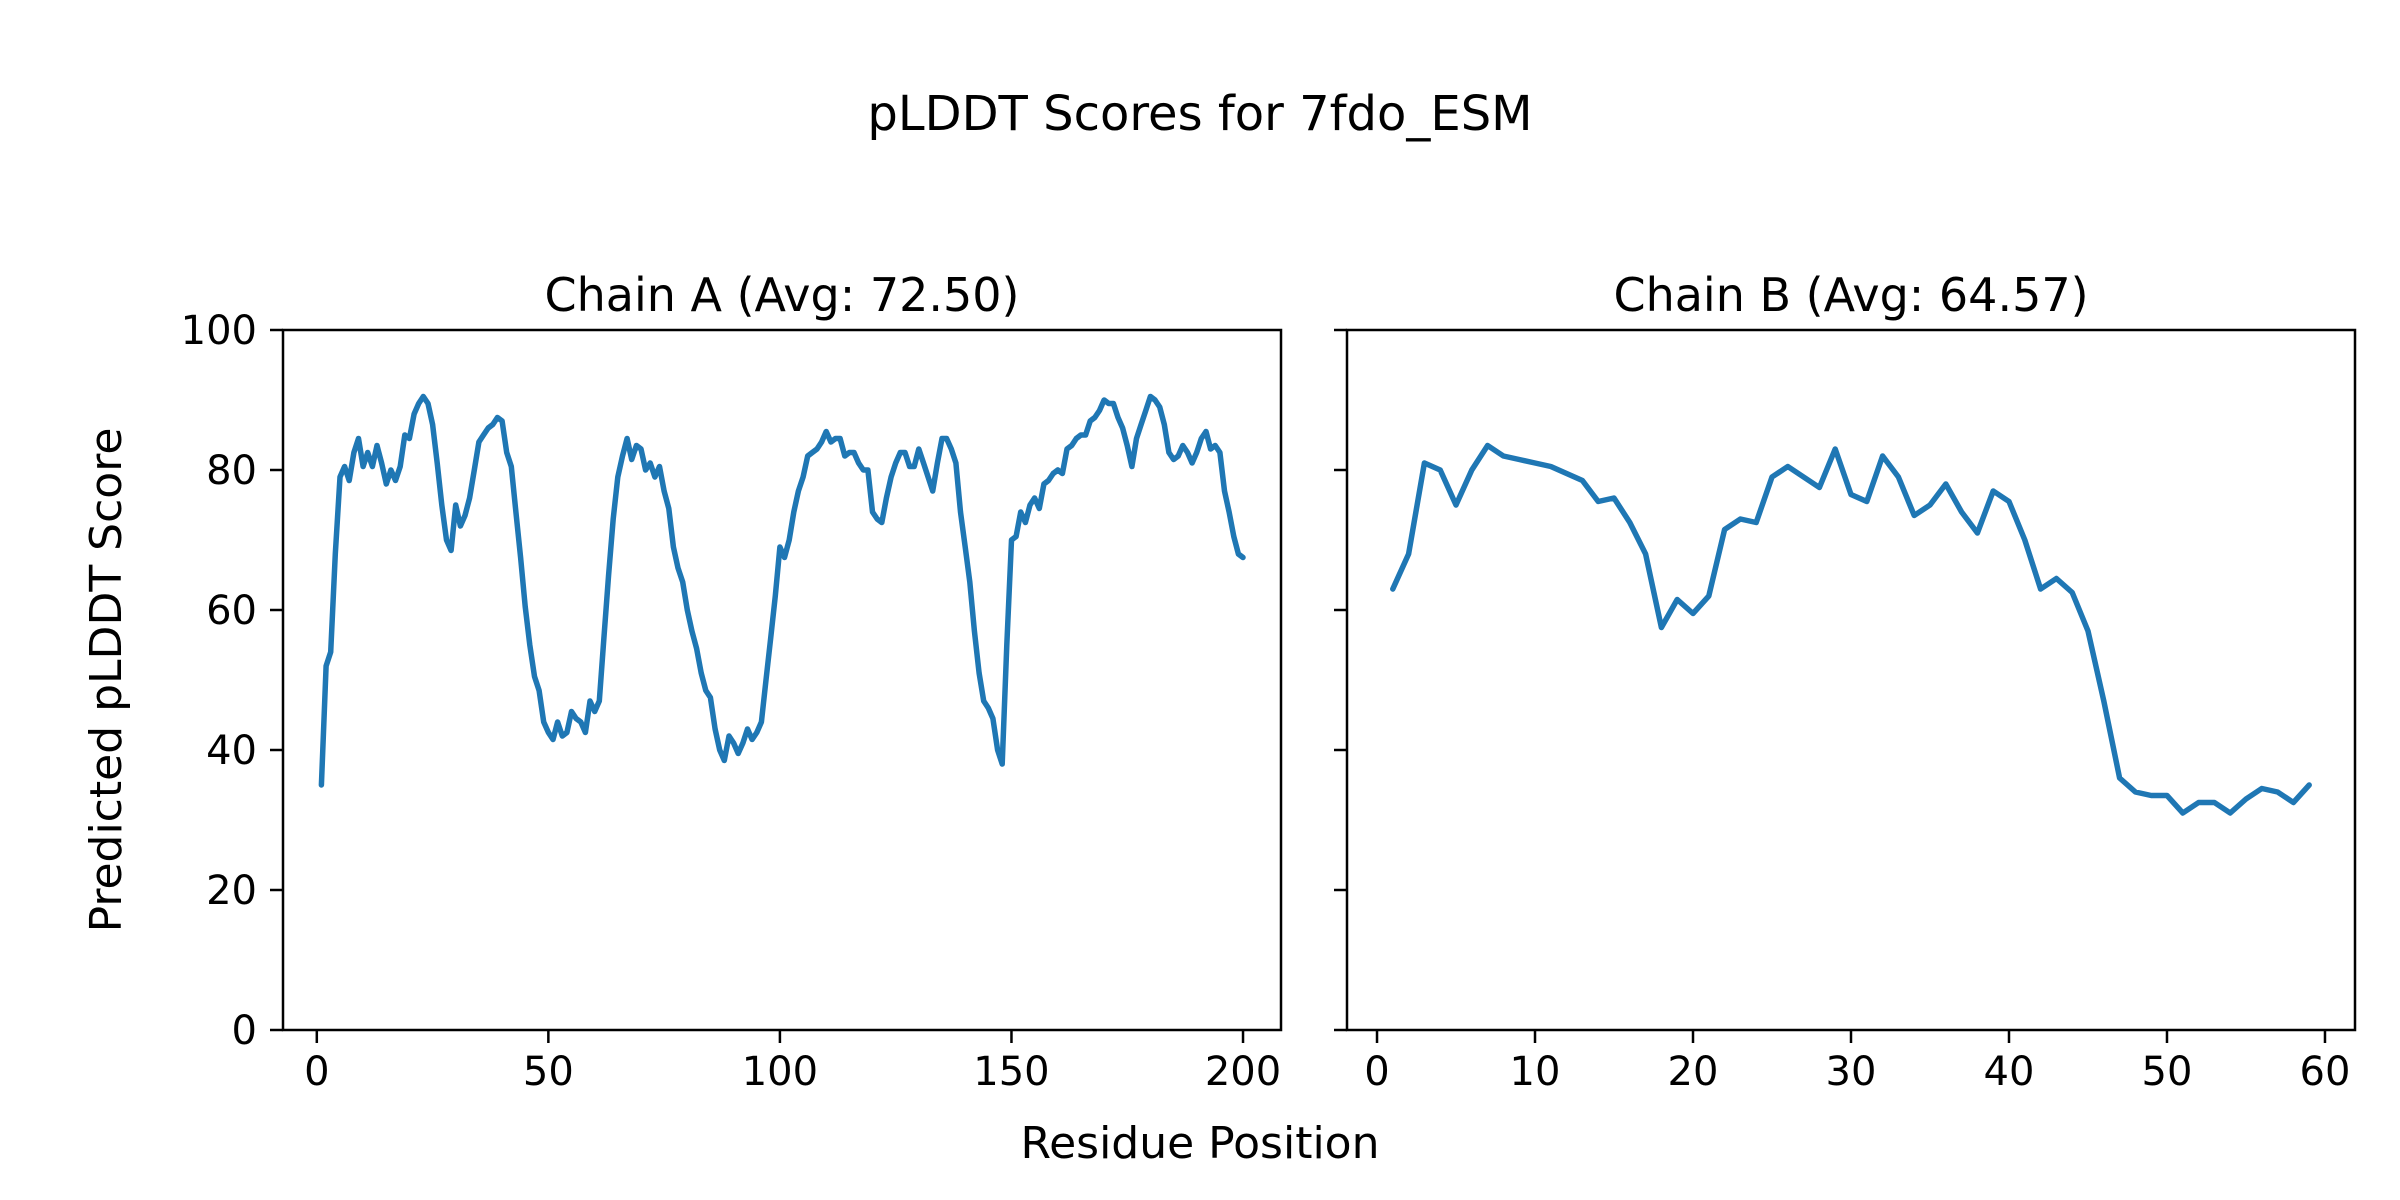 The image size is (2400, 1200). What do you see at coordinates (1535, 1072) in the screenshot?
I see `x-tick-label: 10` at bounding box center [1535, 1072].